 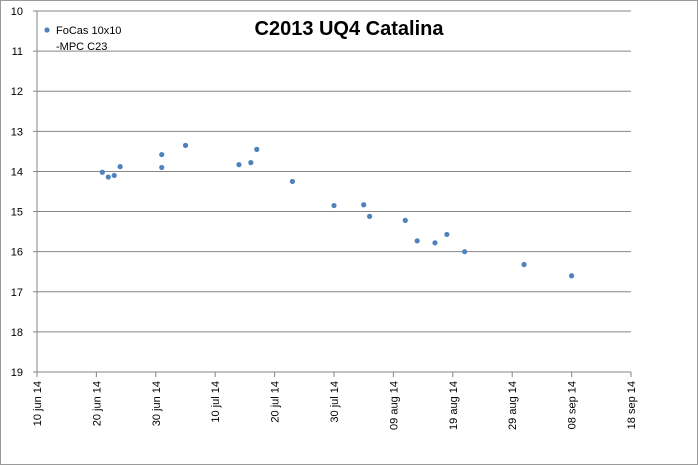 I want to click on x-tick-label-1: 20 jun 14, so click(x=97, y=403).